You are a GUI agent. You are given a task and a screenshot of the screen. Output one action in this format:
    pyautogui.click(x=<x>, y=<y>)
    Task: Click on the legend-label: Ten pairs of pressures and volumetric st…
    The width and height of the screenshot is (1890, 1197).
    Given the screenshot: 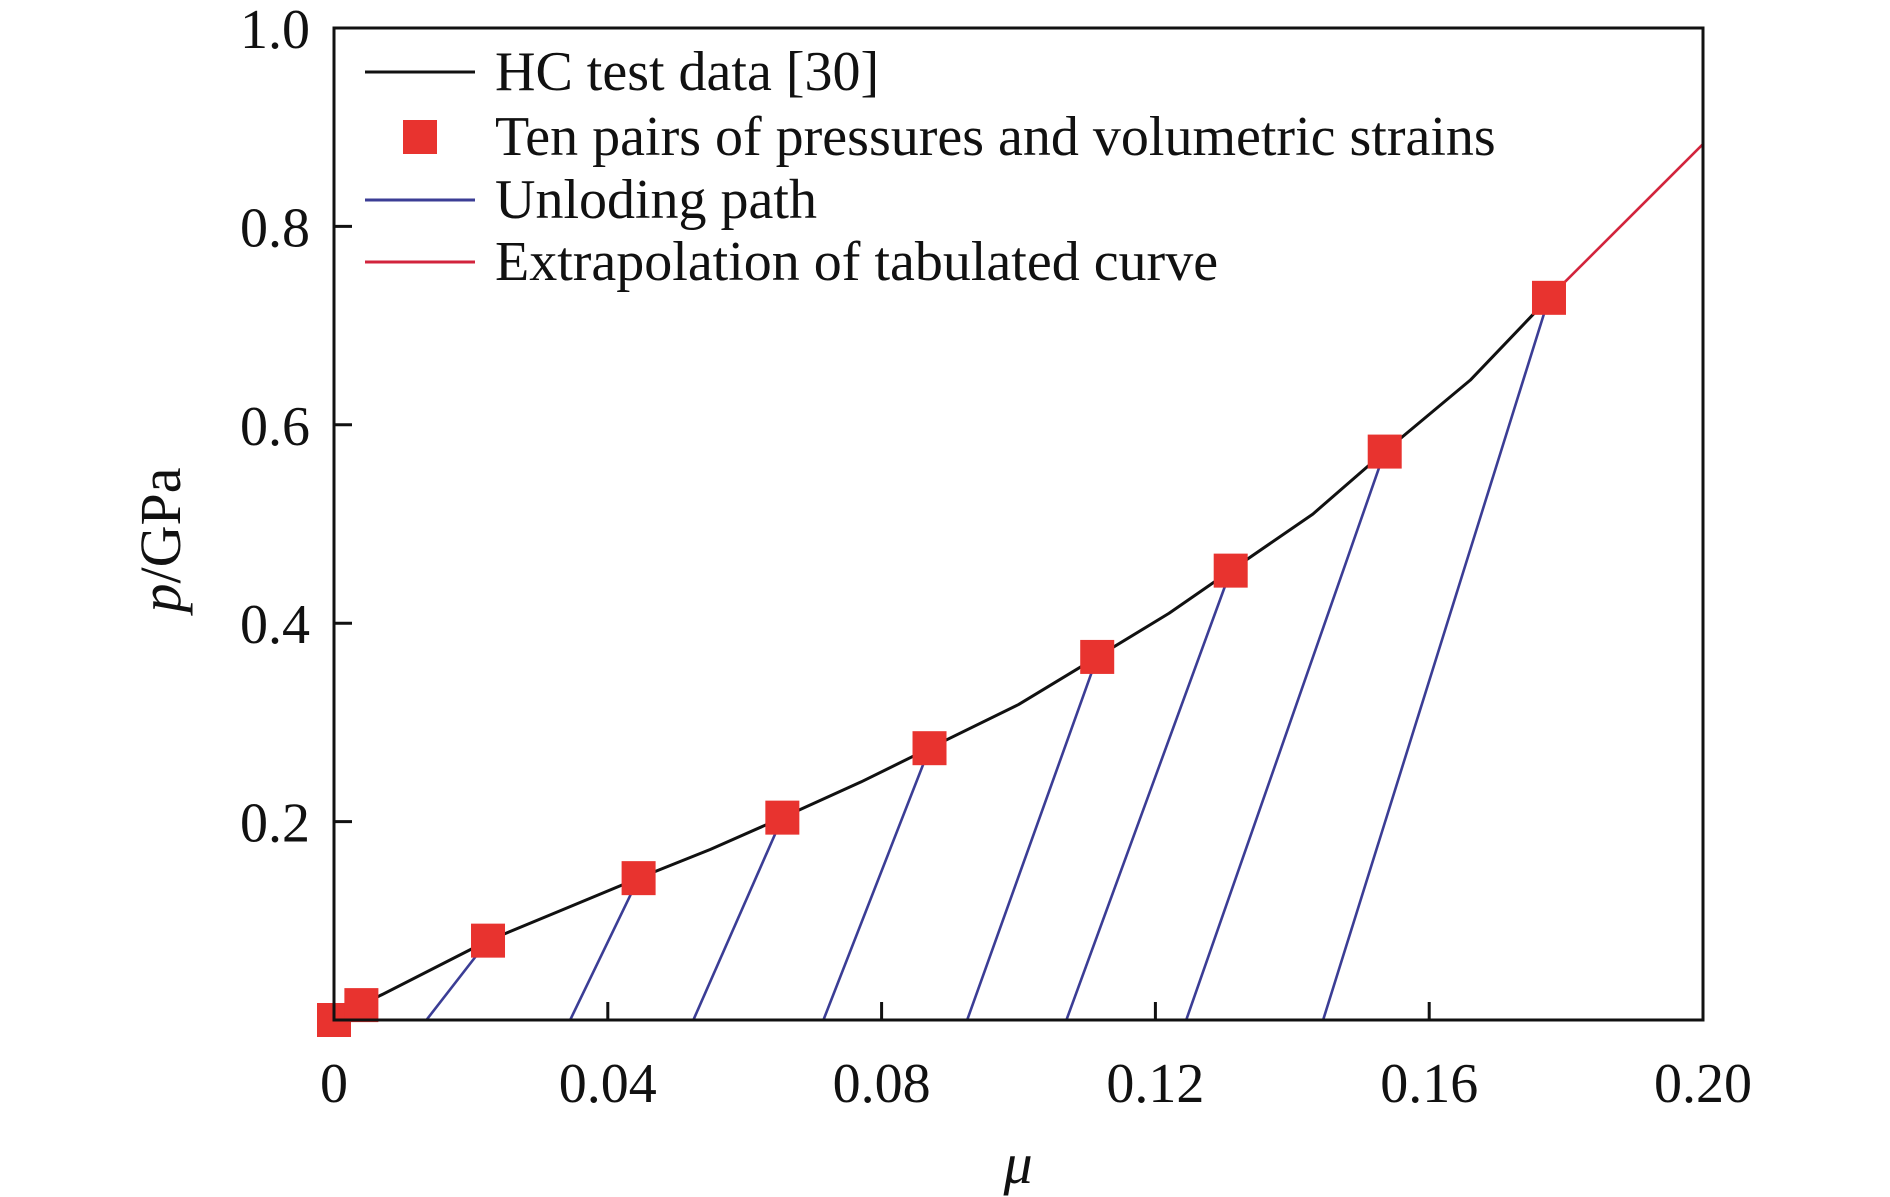 What is the action you would take?
    pyautogui.click(x=995, y=137)
    